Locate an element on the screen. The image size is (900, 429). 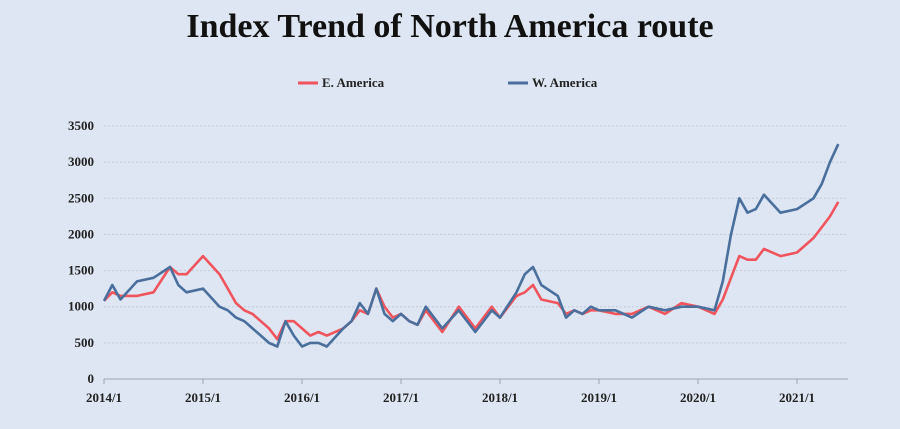
y-tick-label: 2500 is located at coordinates (81, 197).